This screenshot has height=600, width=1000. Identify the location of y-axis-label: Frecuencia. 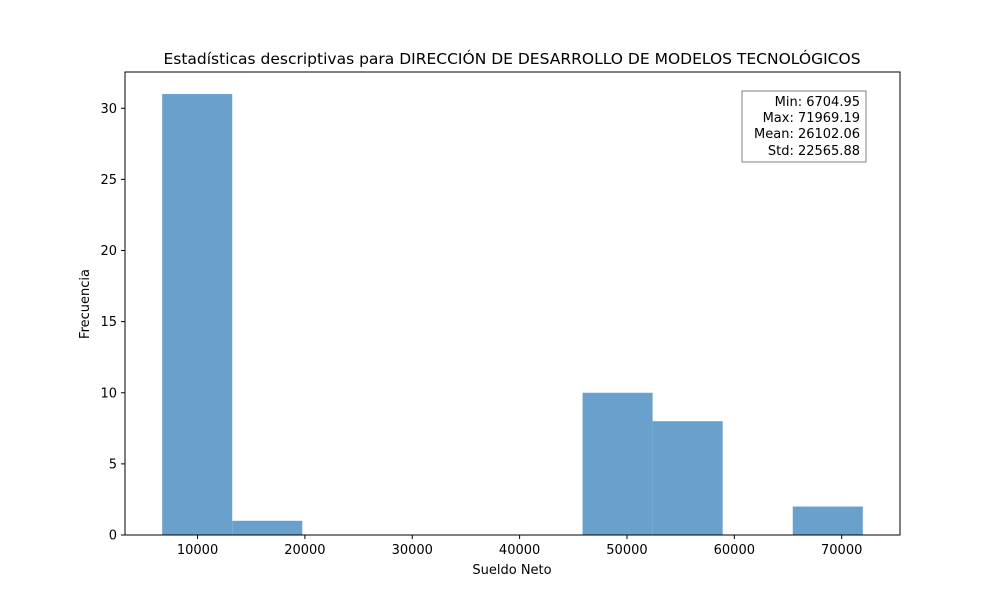
(85, 304).